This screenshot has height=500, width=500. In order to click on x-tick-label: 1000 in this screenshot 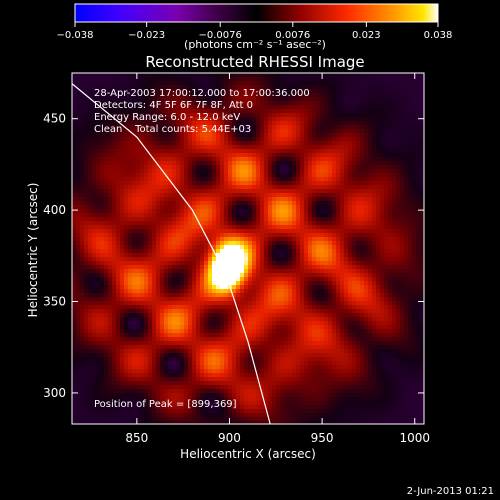, I will do `click(414, 438)`.